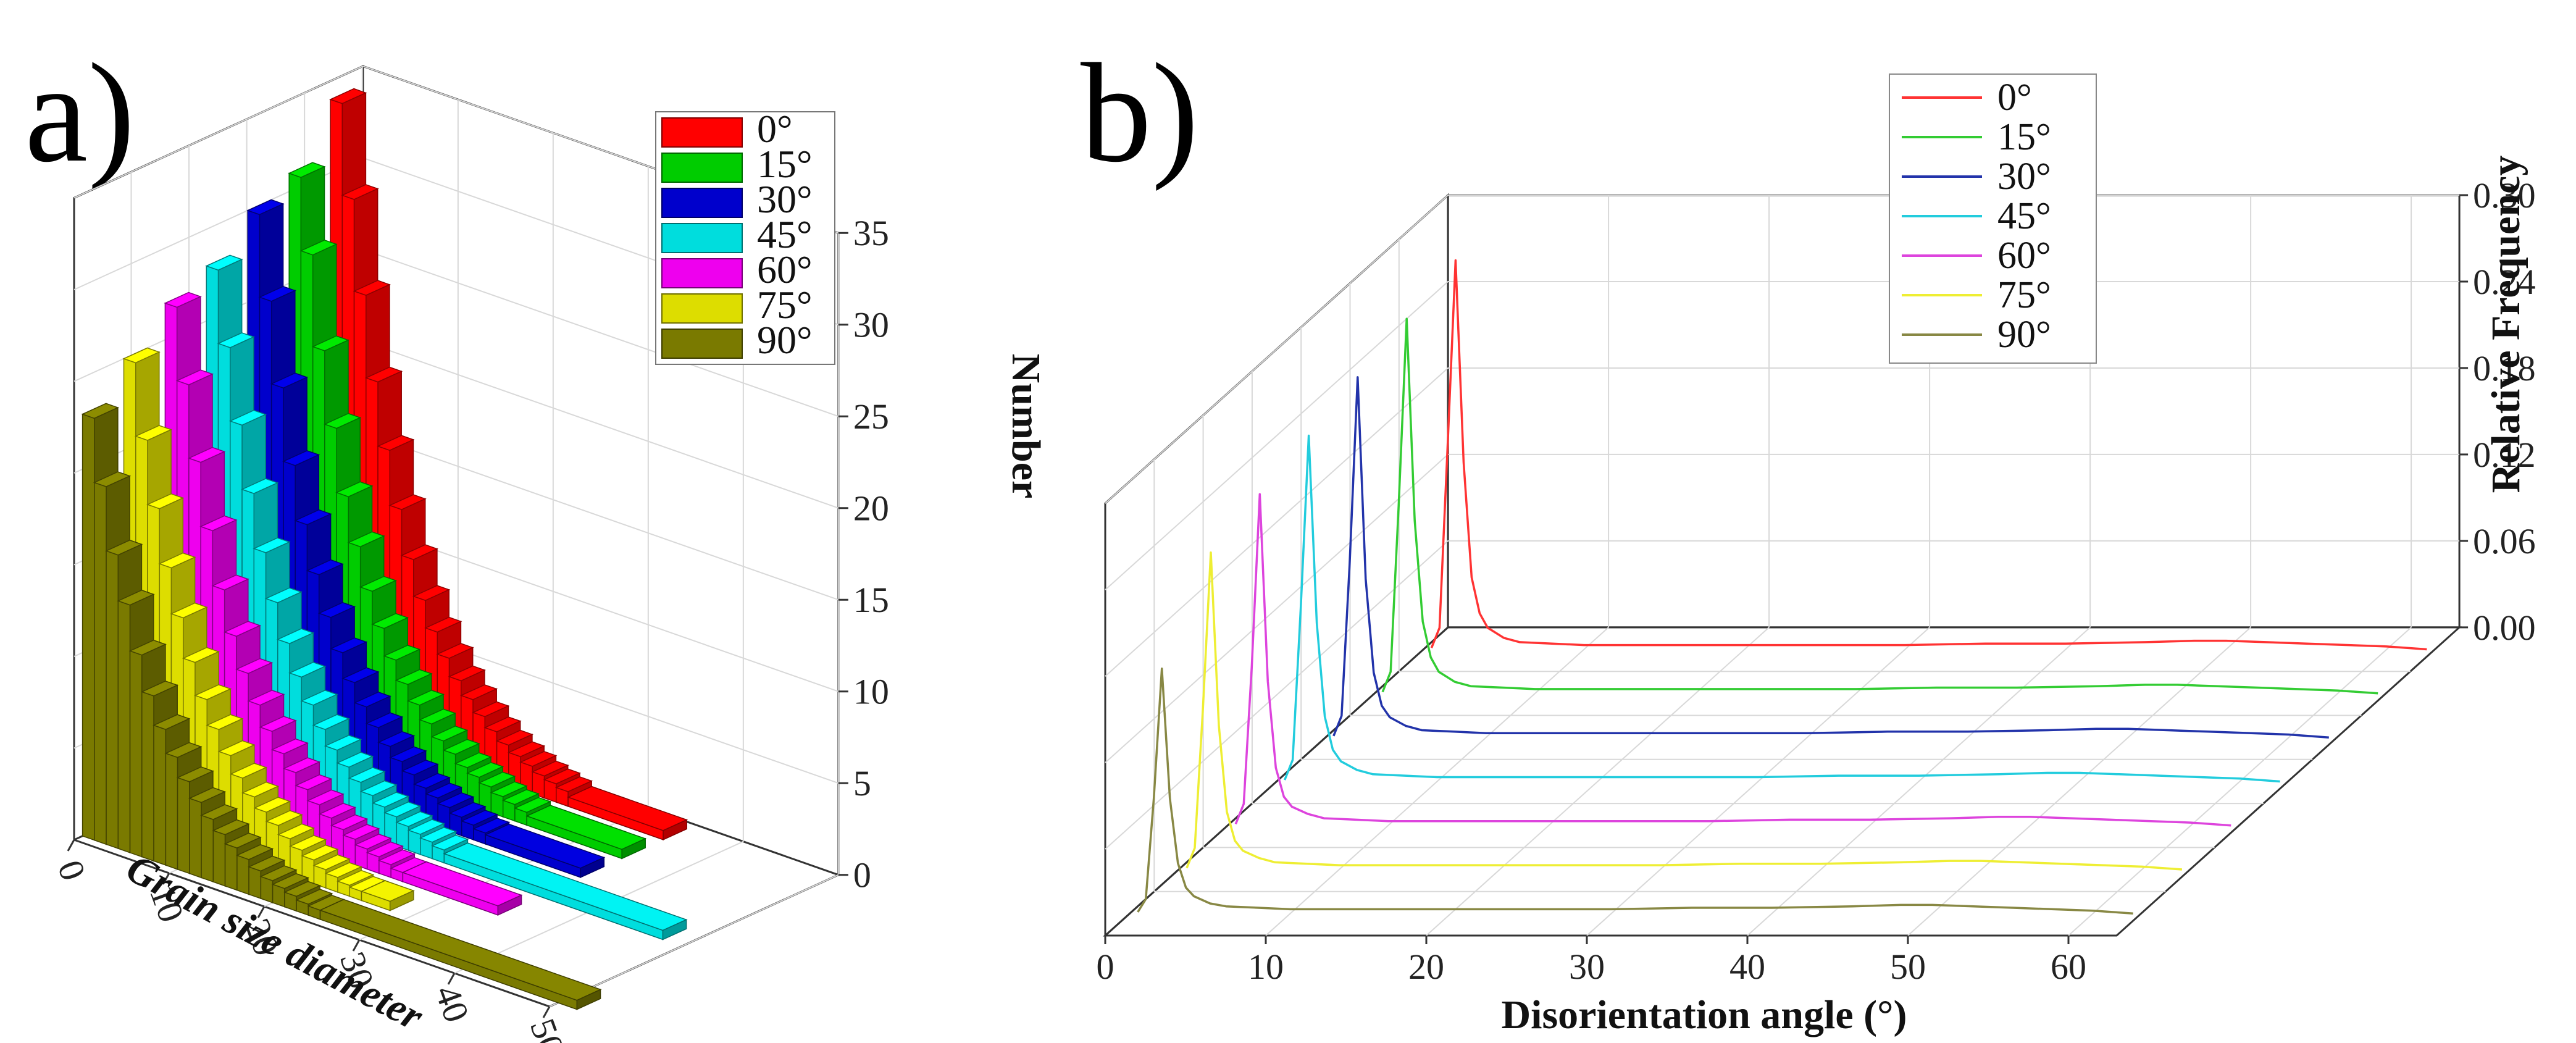 The width and height of the screenshot is (2576, 1043). I want to click on z-tick-label: 20, so click(871, 508).